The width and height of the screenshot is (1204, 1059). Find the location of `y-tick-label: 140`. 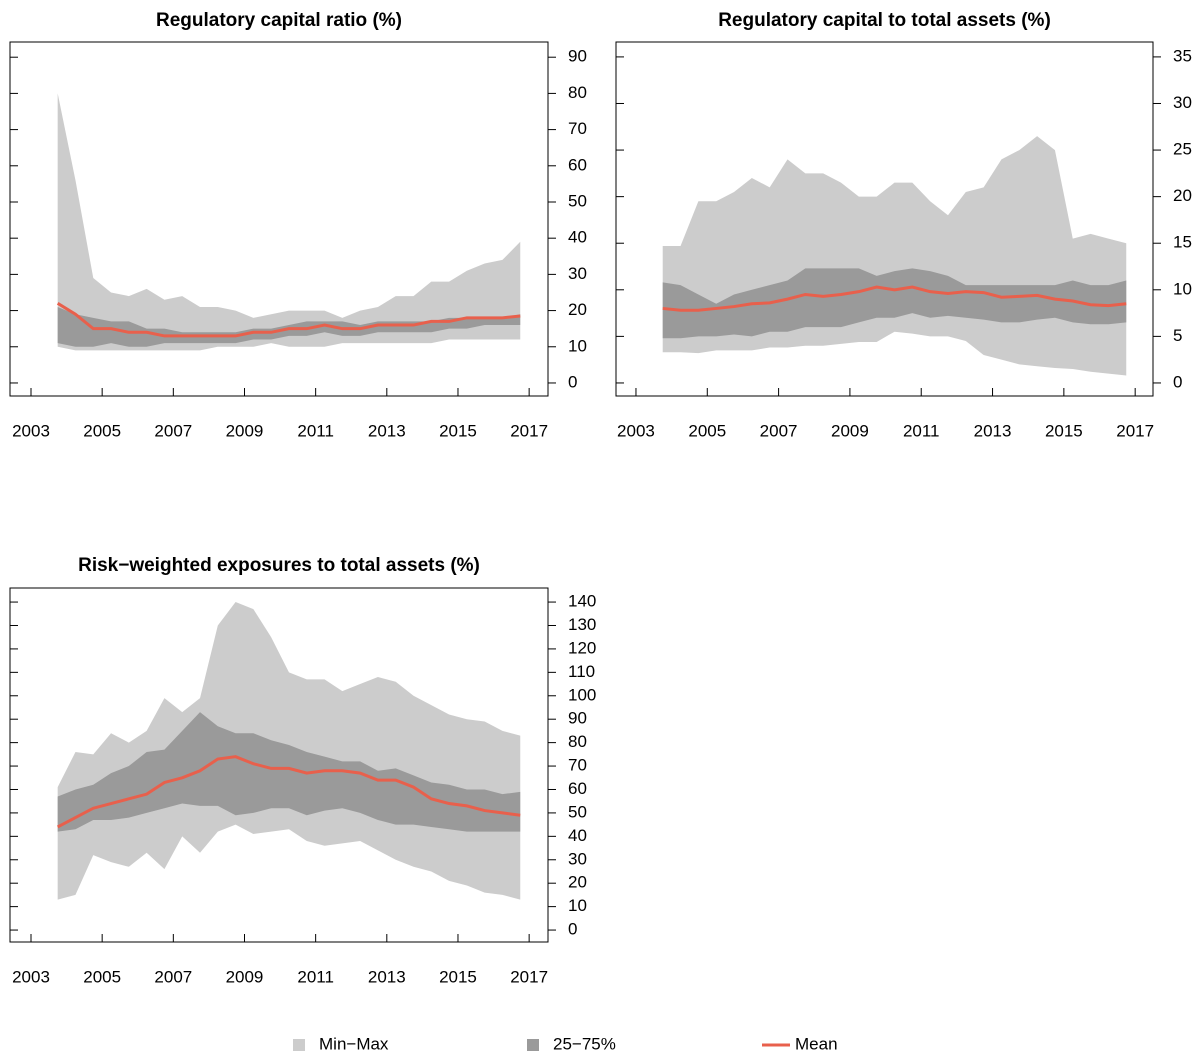

y-tick-label: 140 is located at coordinates (582, 601).